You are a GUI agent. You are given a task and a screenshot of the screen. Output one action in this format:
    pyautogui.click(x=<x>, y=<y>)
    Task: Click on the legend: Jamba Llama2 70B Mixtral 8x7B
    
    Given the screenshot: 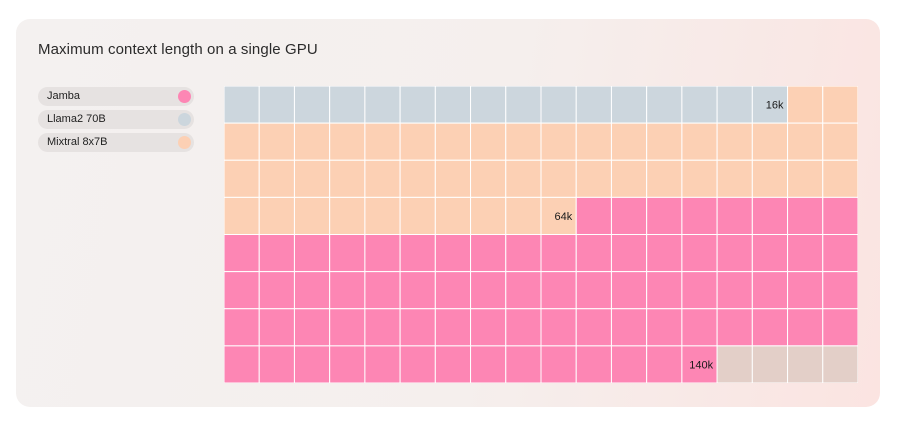 What is the action you would take?
    pyautogui.click(x=116, y=121)
    